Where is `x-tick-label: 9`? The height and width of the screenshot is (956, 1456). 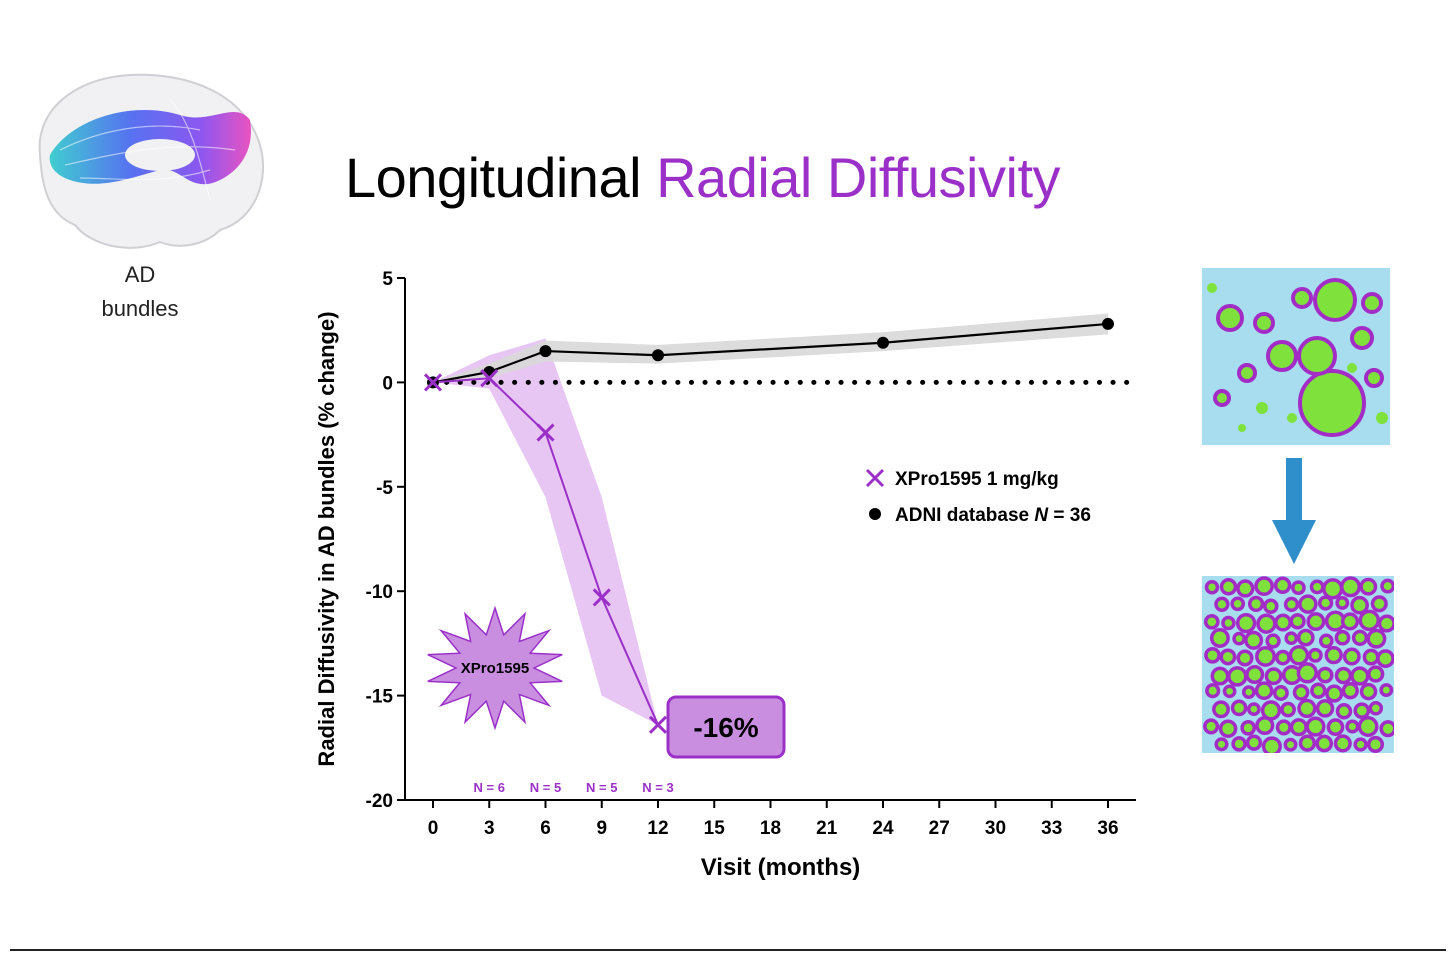
x-tick-label: 9 is located at coordinates (601, 828).